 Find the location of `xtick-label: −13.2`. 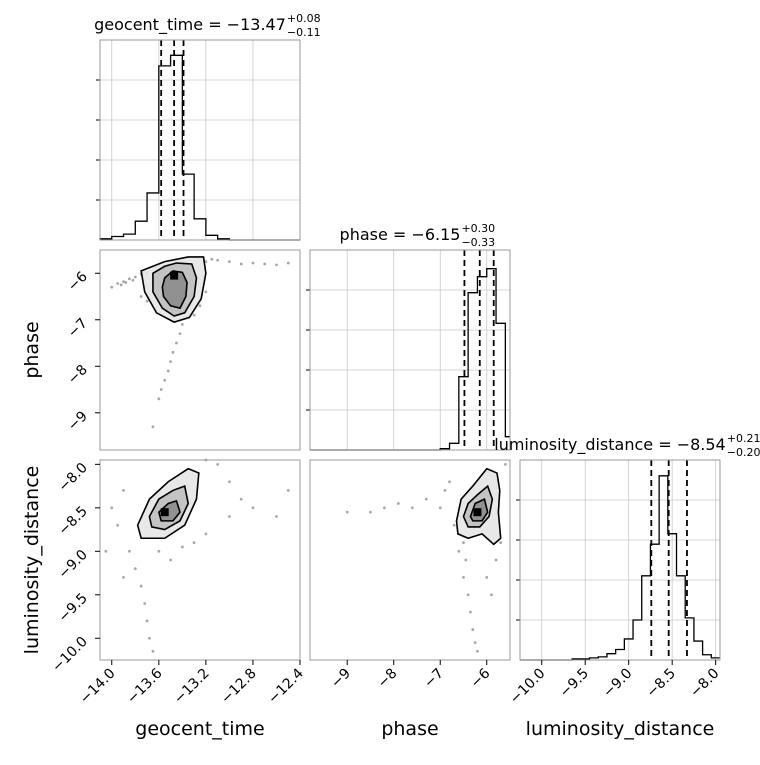

xtick-label: −13.2 is located at coordinates (192, 687).